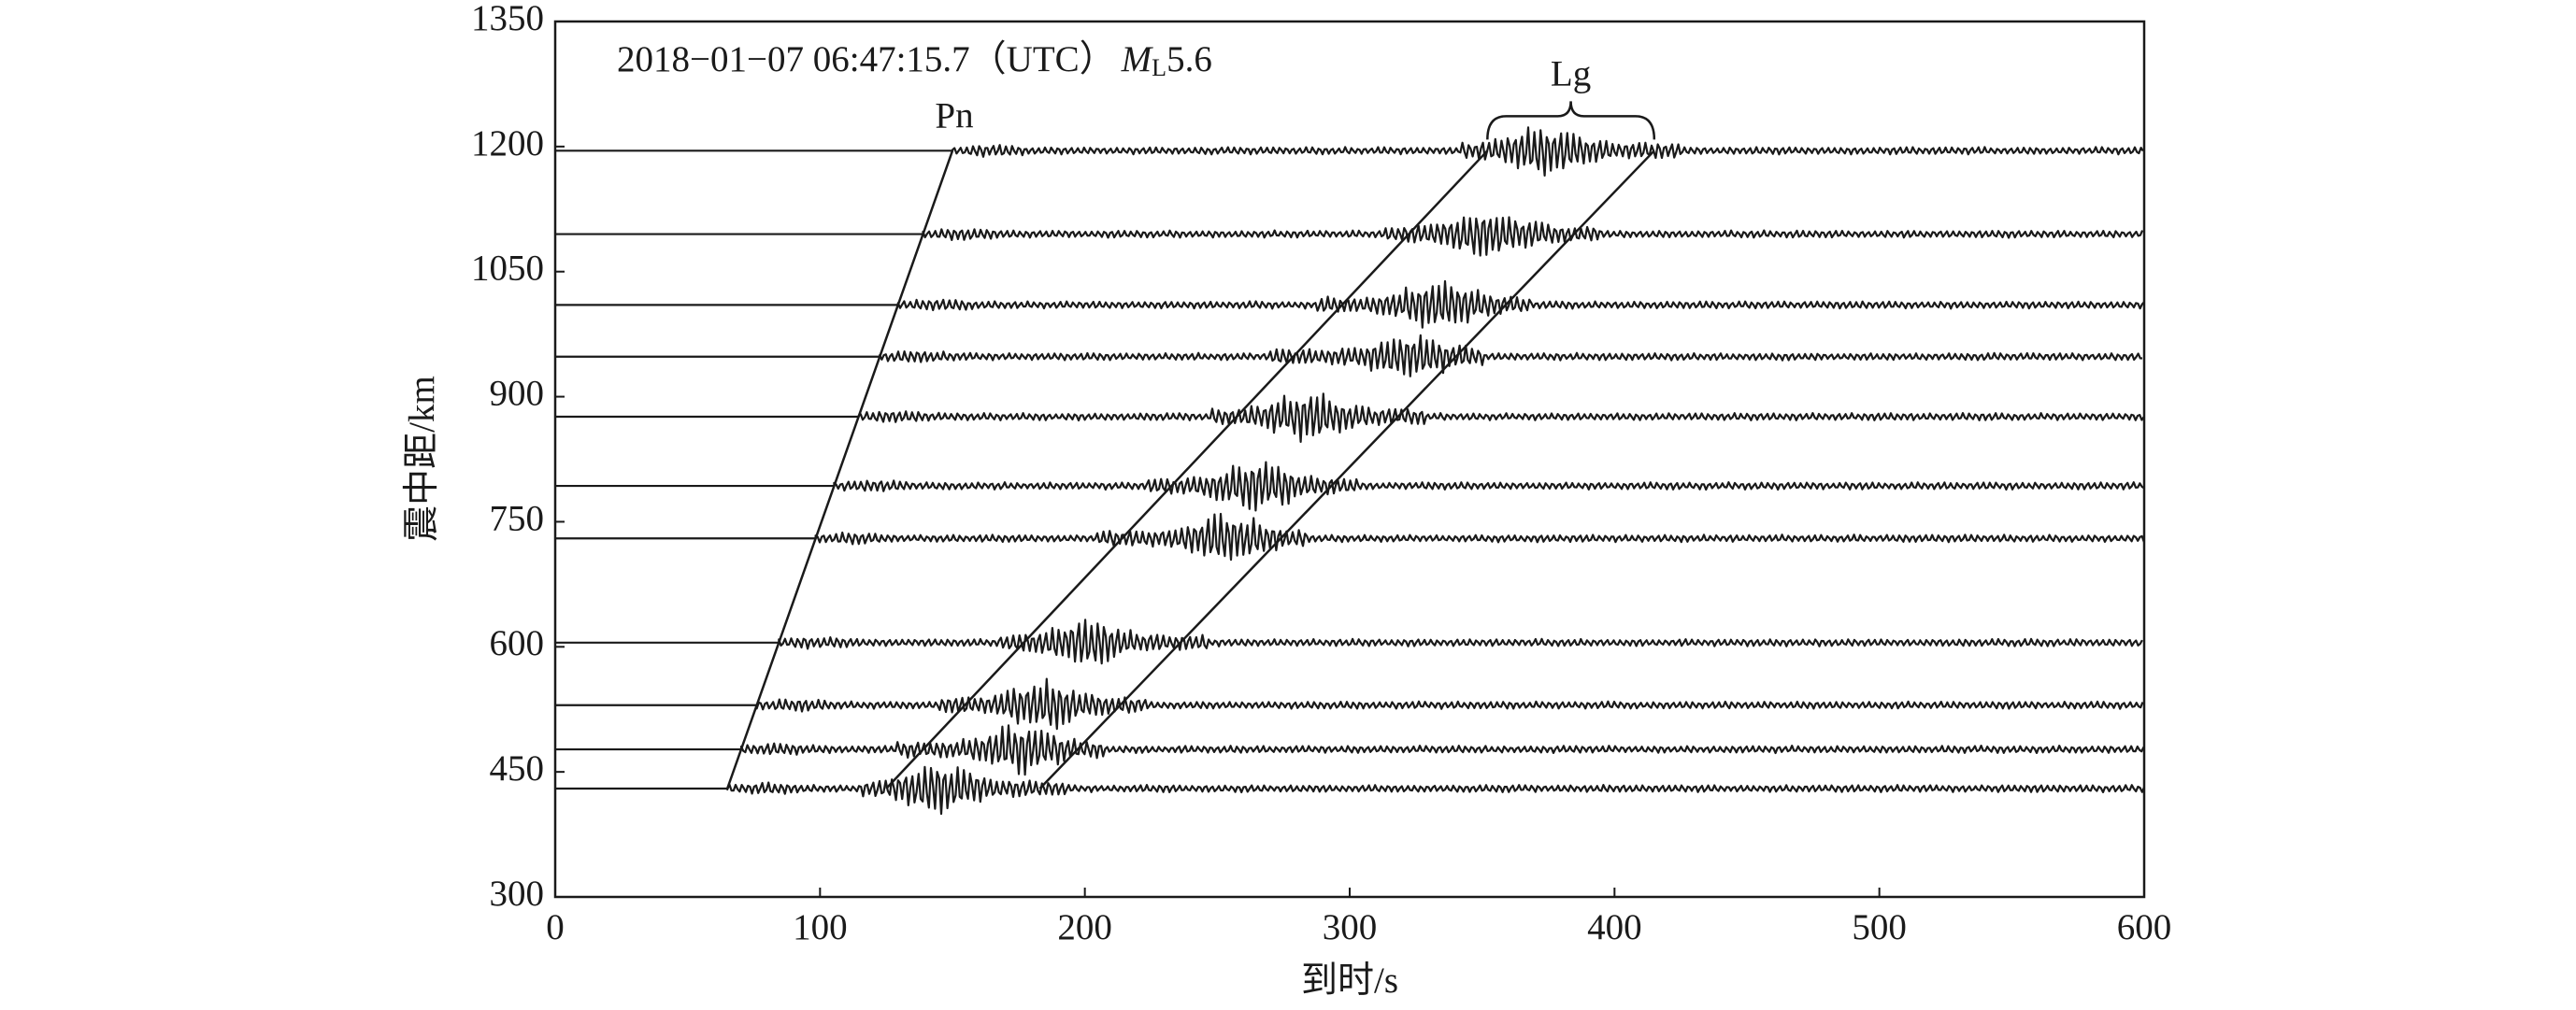  Describe the element at coordinates (507, 143) in the screenshot. I see `y-tick-label: 1200` at that location.